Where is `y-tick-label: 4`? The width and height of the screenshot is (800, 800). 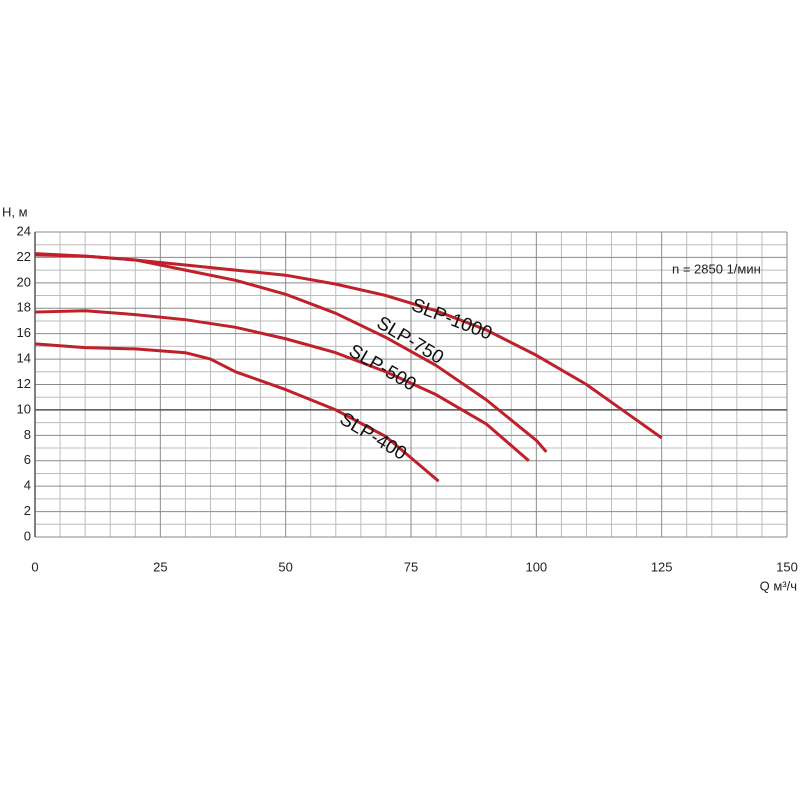
y-tick-label: 4 is located at coordinates (27, 485).